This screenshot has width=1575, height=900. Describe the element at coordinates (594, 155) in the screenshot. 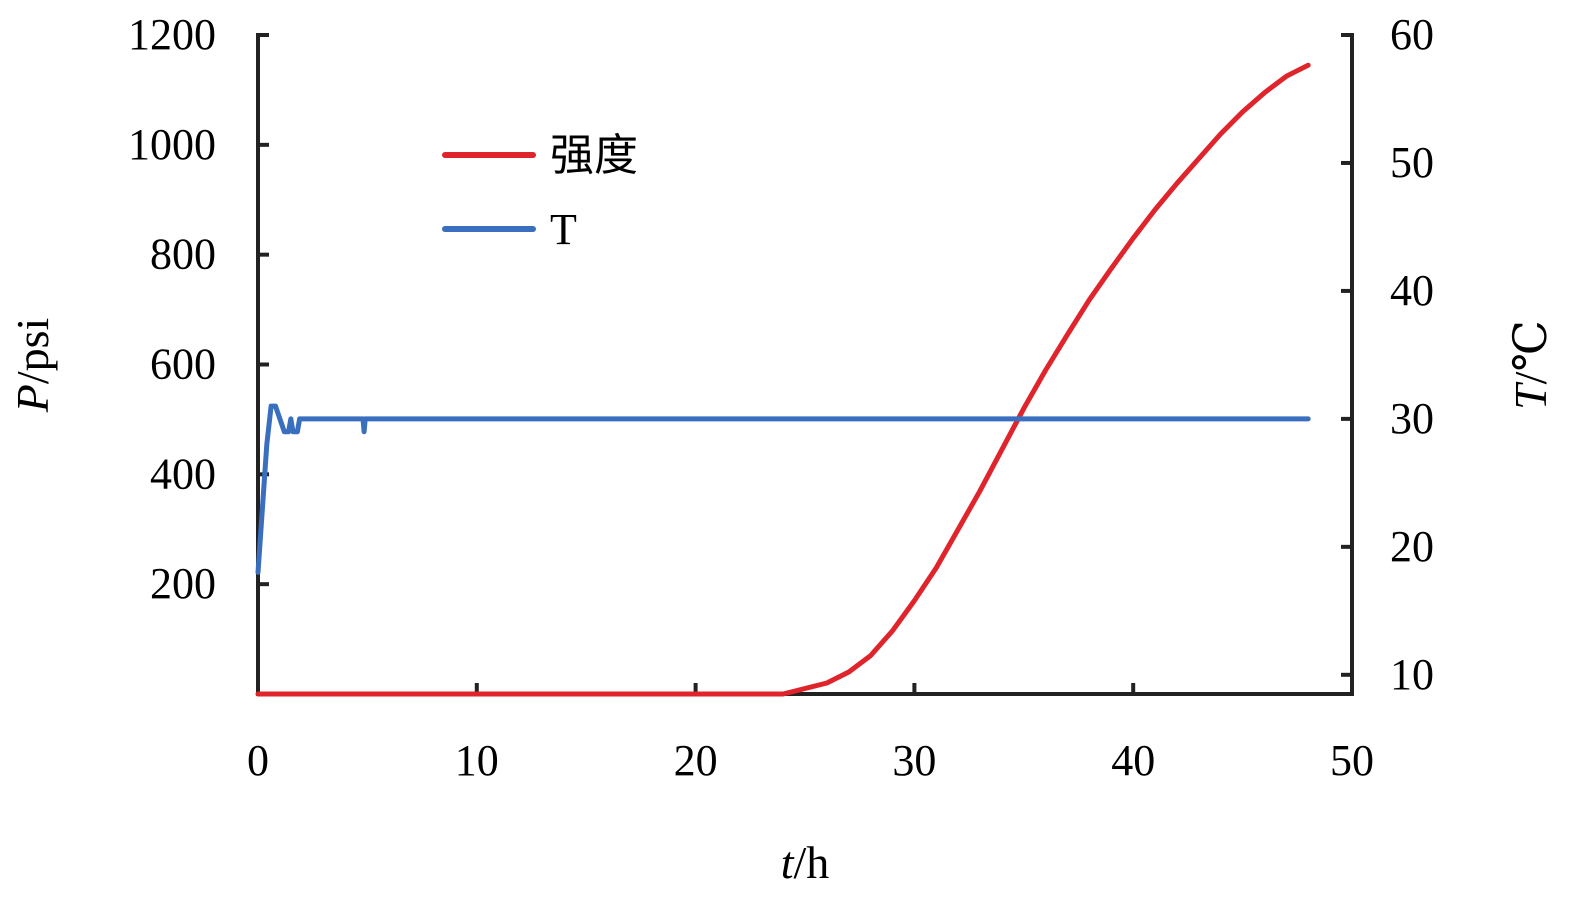

I see `legend-label-strength: 强度` at that location.